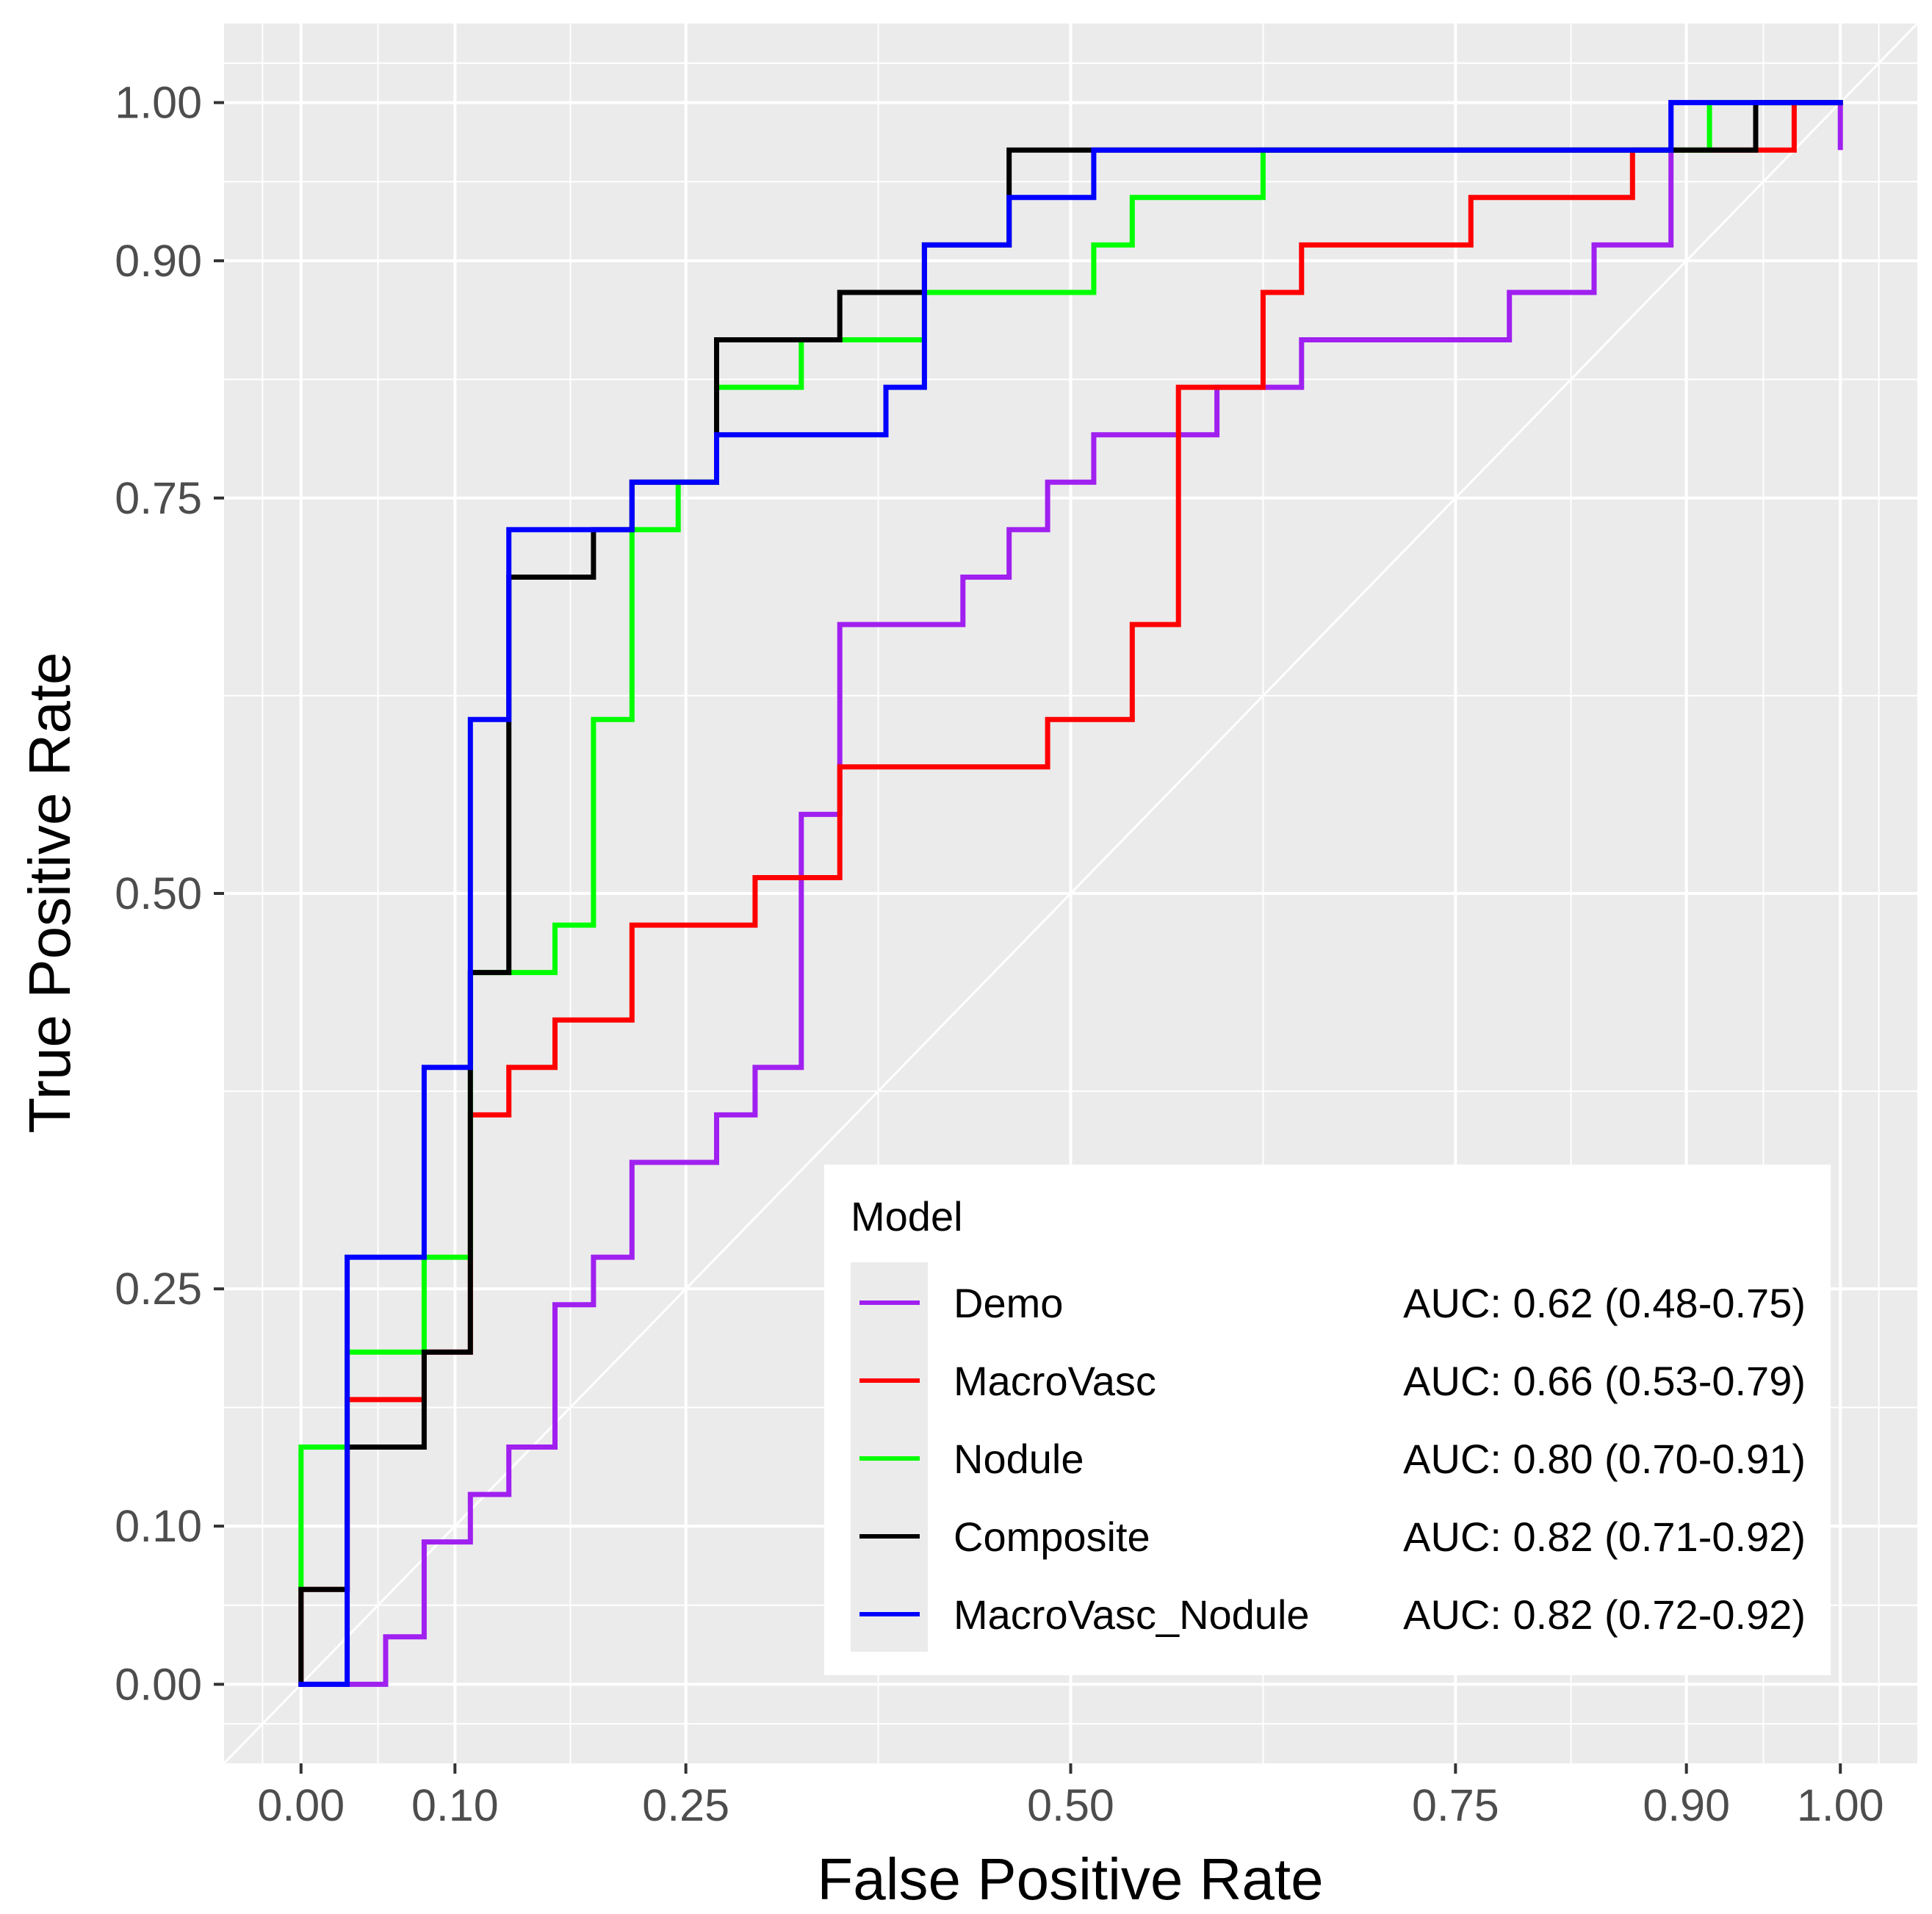 The image size is (1932, 1914). Describe the element at coordinates (1008, 1303) in the screenshot. I see `legend-label: Demo` at that location.